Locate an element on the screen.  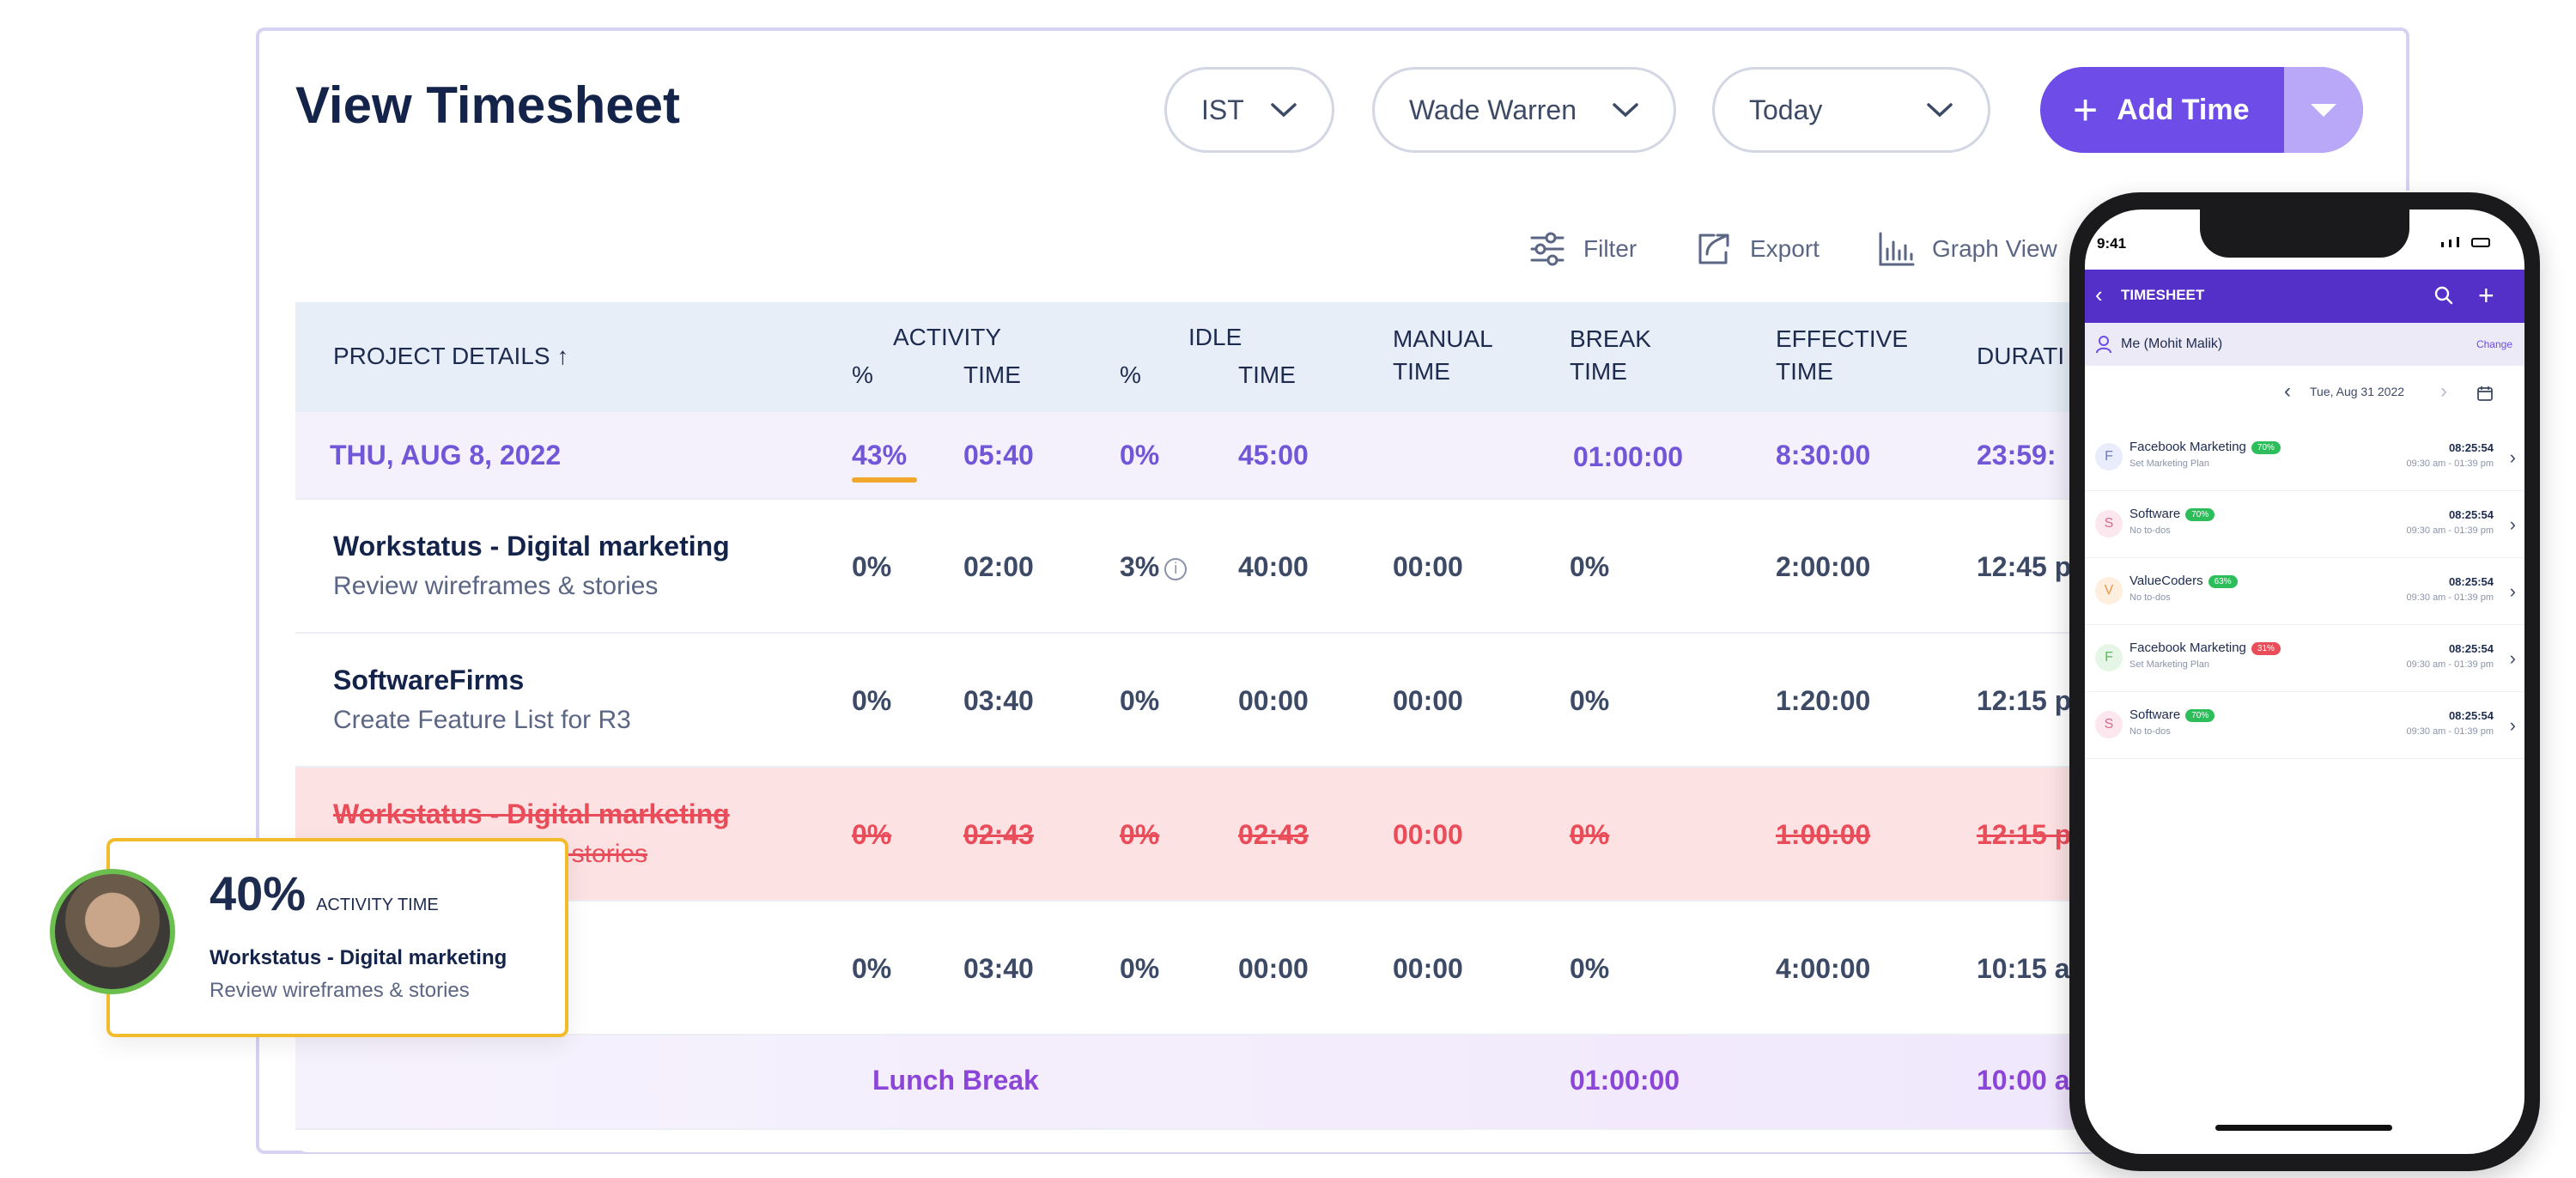
search-icon is located at coordinates (2443, 295).